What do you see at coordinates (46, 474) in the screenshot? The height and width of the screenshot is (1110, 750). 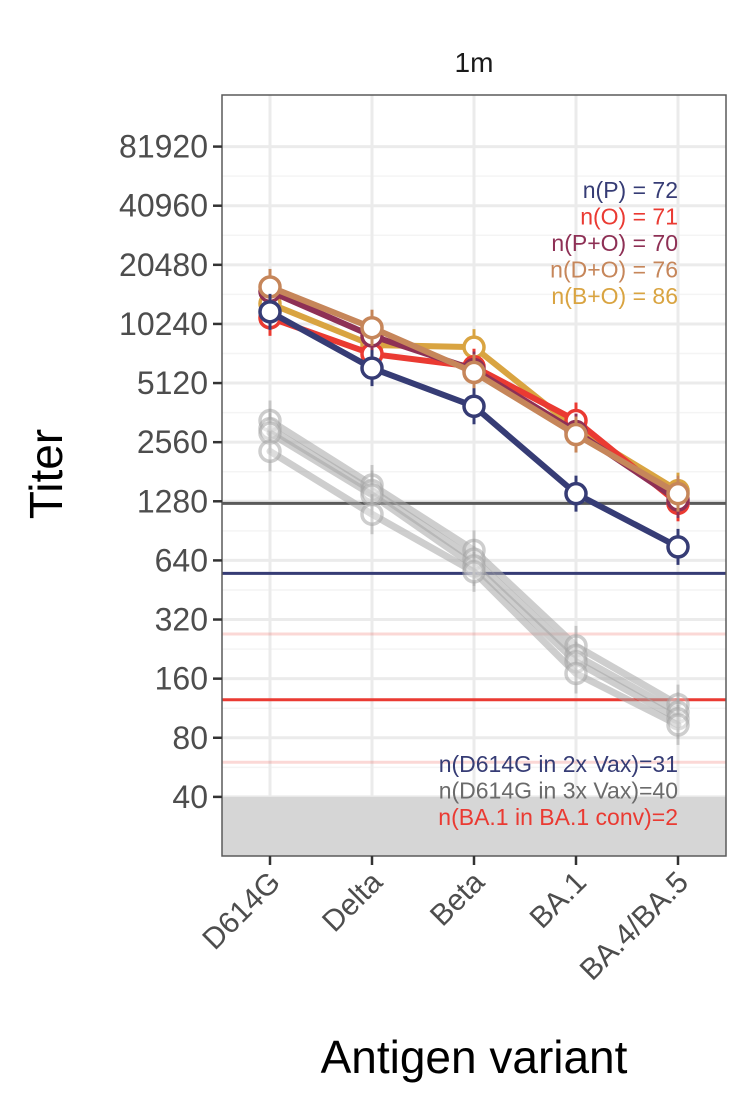 I see `y-axis-title: Titer` at bounding box center [46, 474].